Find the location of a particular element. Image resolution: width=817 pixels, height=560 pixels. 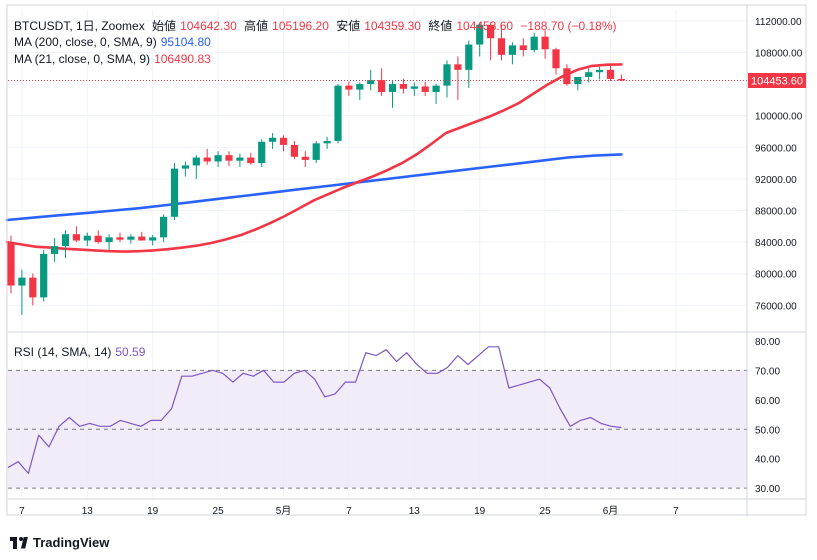

ma21-legend: MA (21, close, 0, SMA, 9) 106490.83 is located at coordinates (114, 59).